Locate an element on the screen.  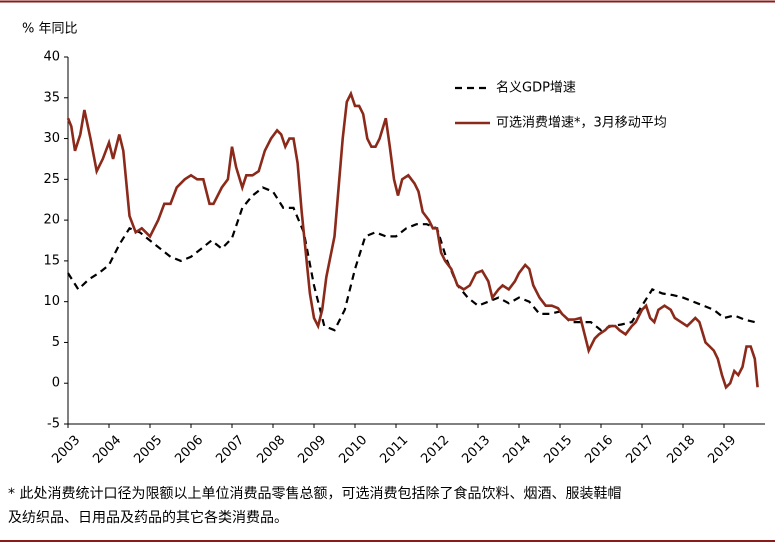
legend-label: 名义GDP增速 is located at coordinates (536, 88).